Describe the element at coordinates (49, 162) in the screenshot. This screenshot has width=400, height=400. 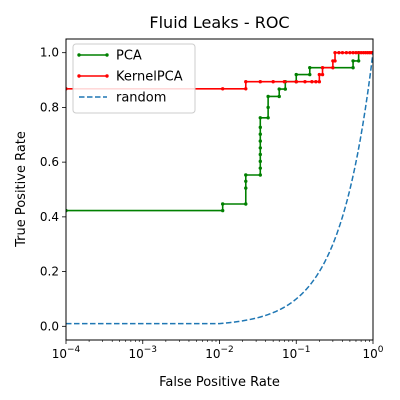
I see `y-tick-label: 0.6` at that location.